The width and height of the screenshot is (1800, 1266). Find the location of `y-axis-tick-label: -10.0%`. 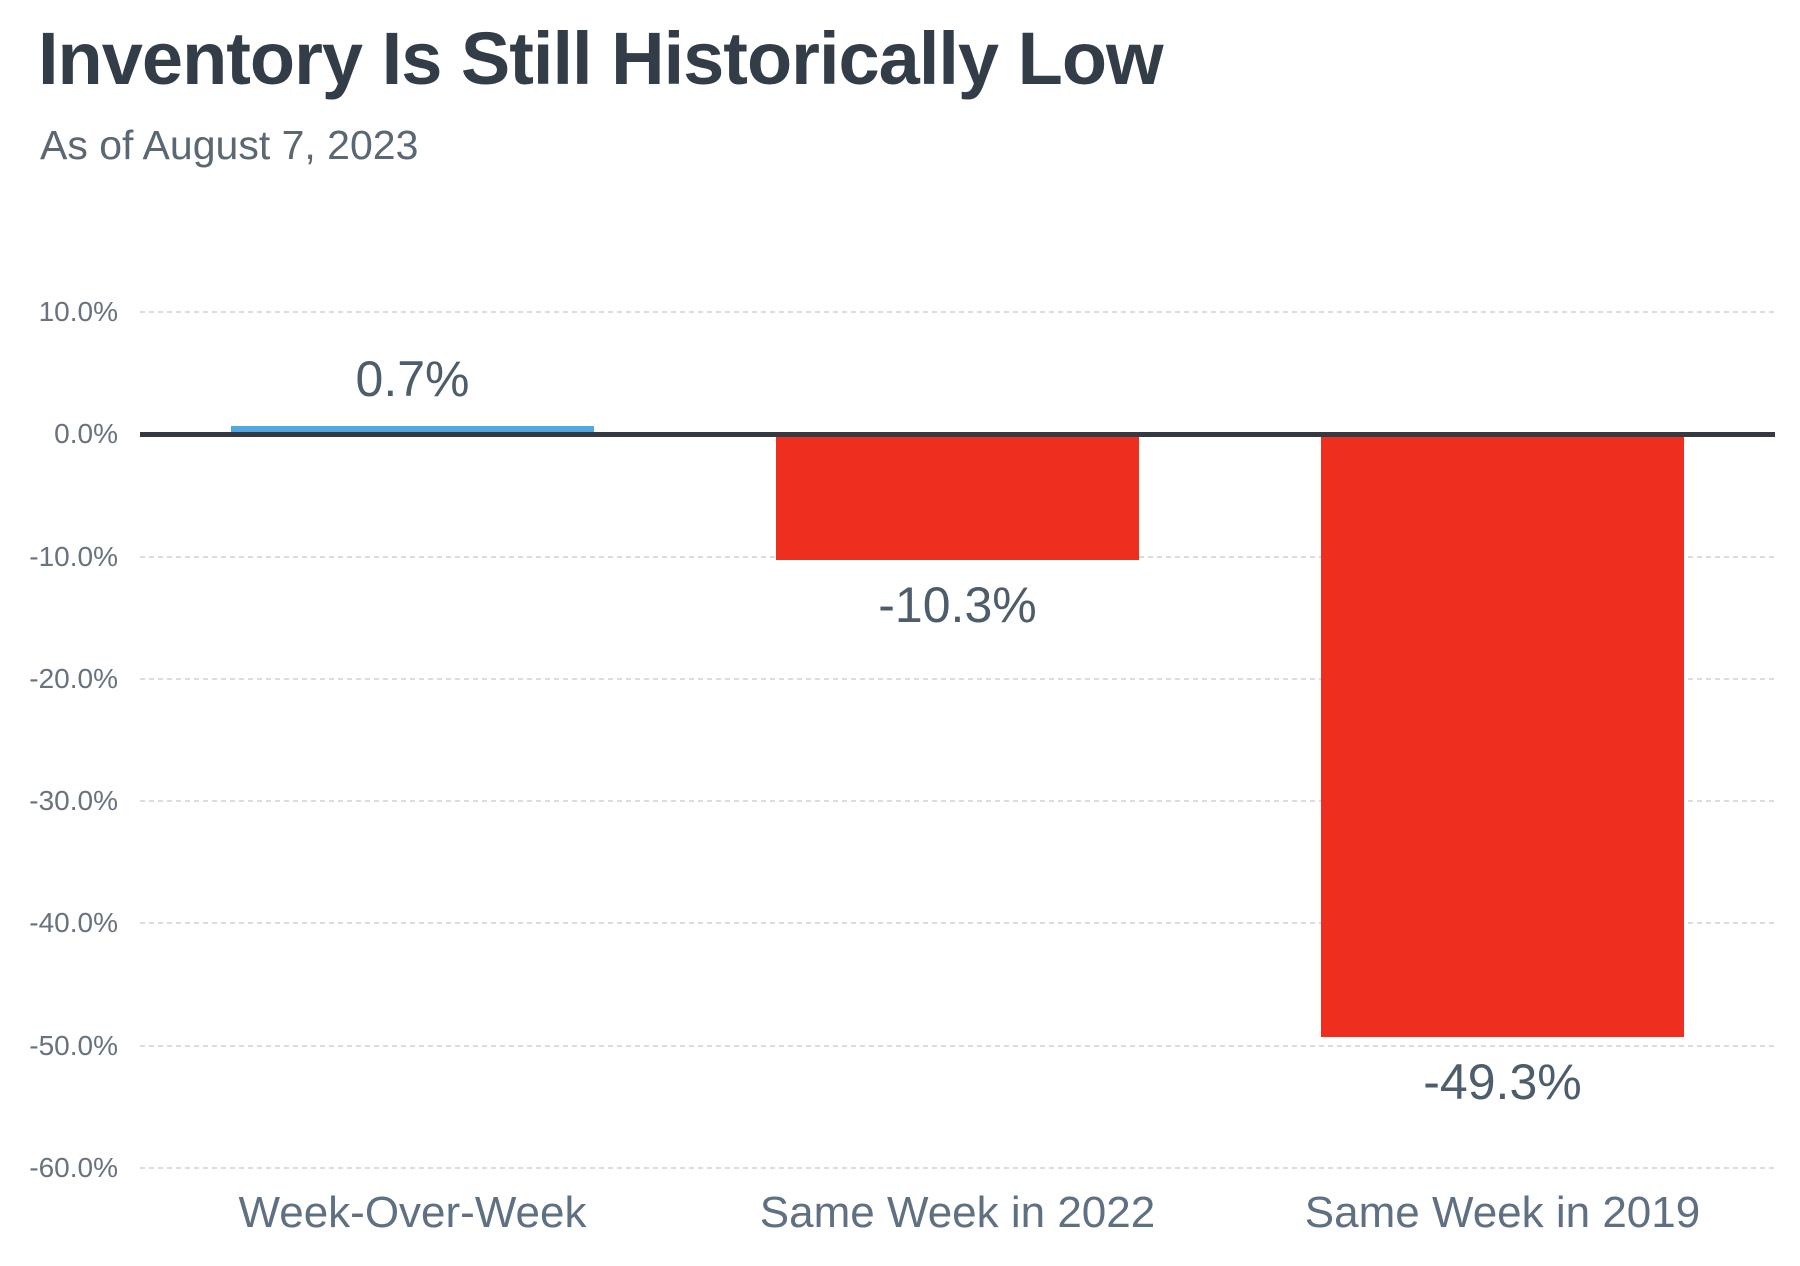

y-axis-tick-label: -10.0% is located at coordinates (73, 556).